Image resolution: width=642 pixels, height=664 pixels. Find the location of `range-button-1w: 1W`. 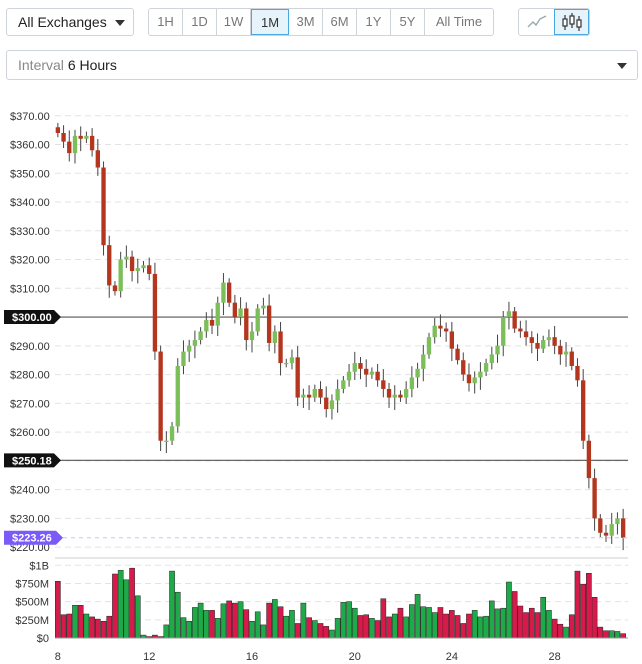

range-button-1w: 1W is located at coordinates (234, 22).